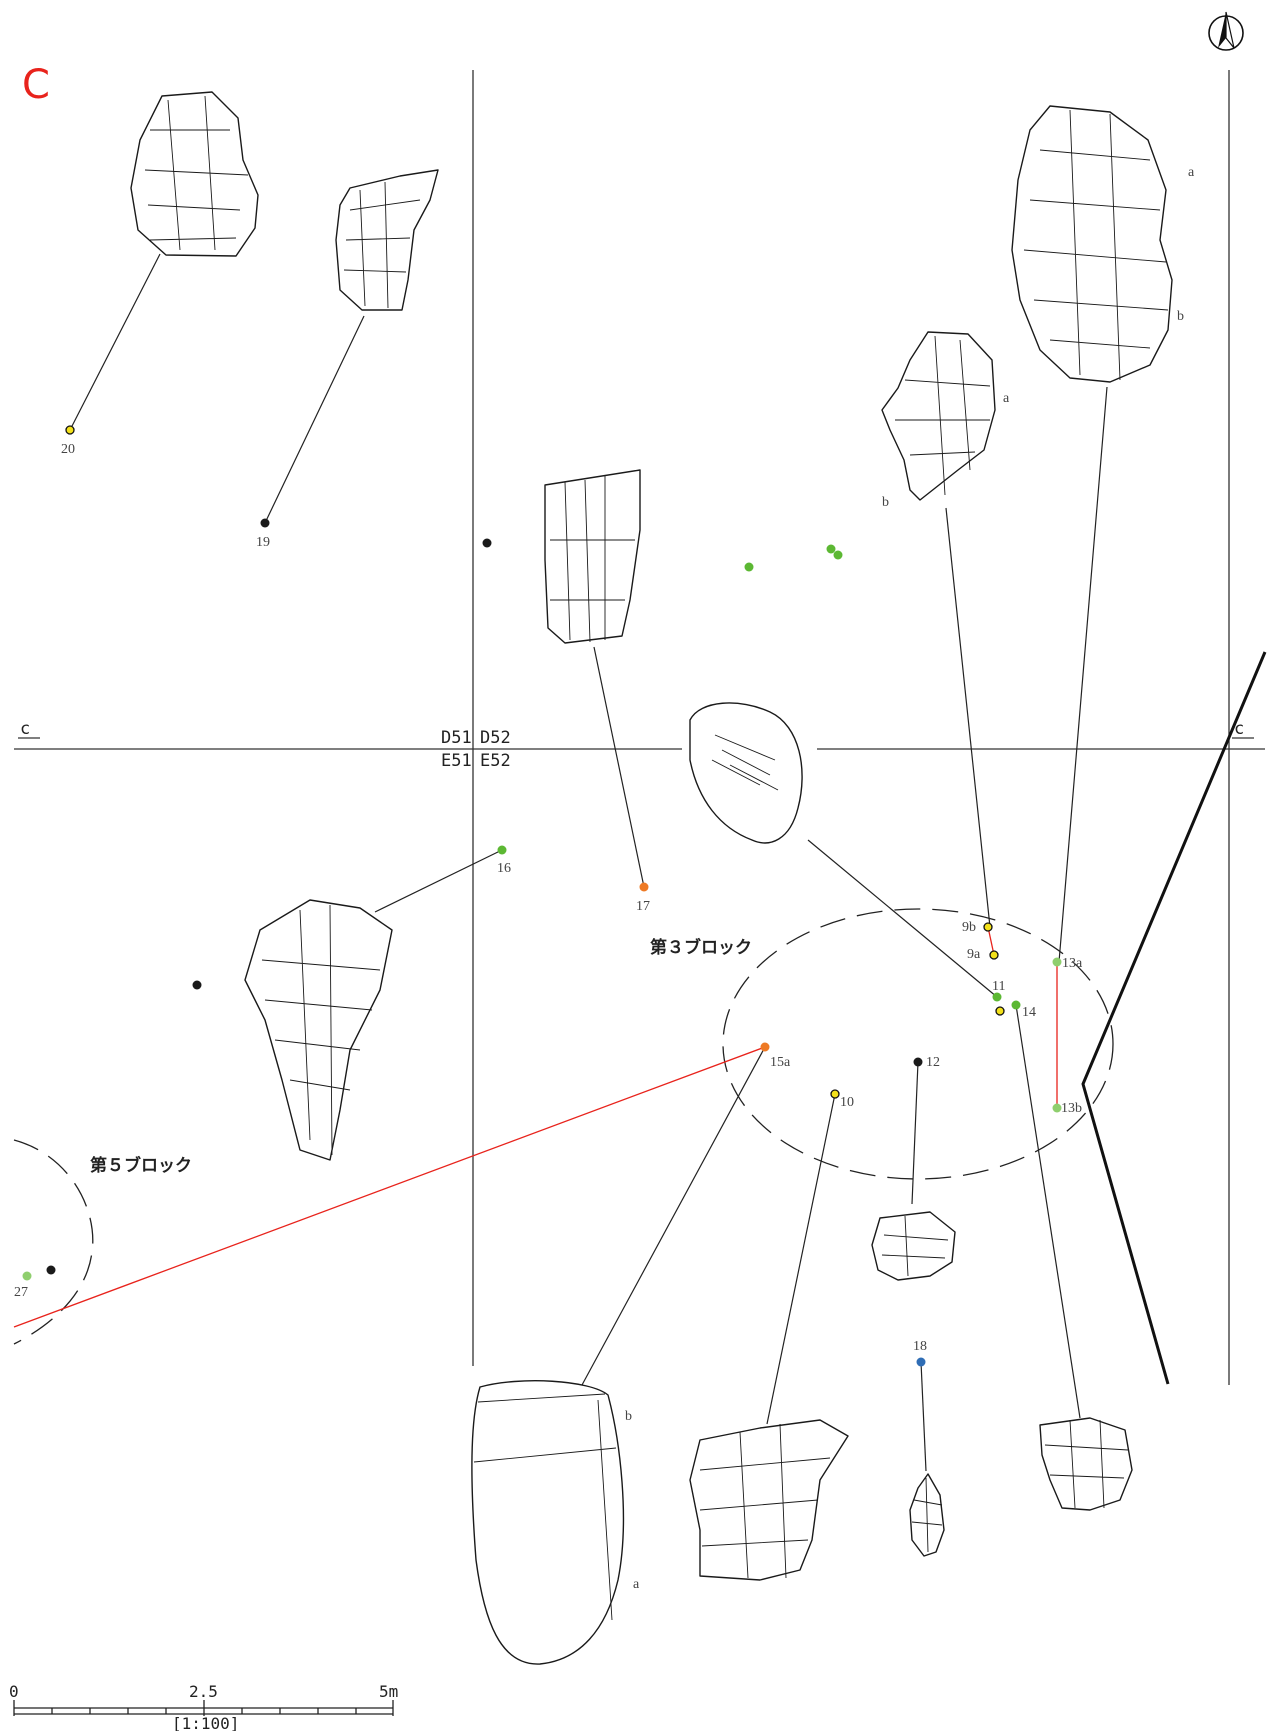  What do you see at coordinates (495, 738) in the screenshot?
I see `grid-label-d52: D52` at bounding box center [495, 738].